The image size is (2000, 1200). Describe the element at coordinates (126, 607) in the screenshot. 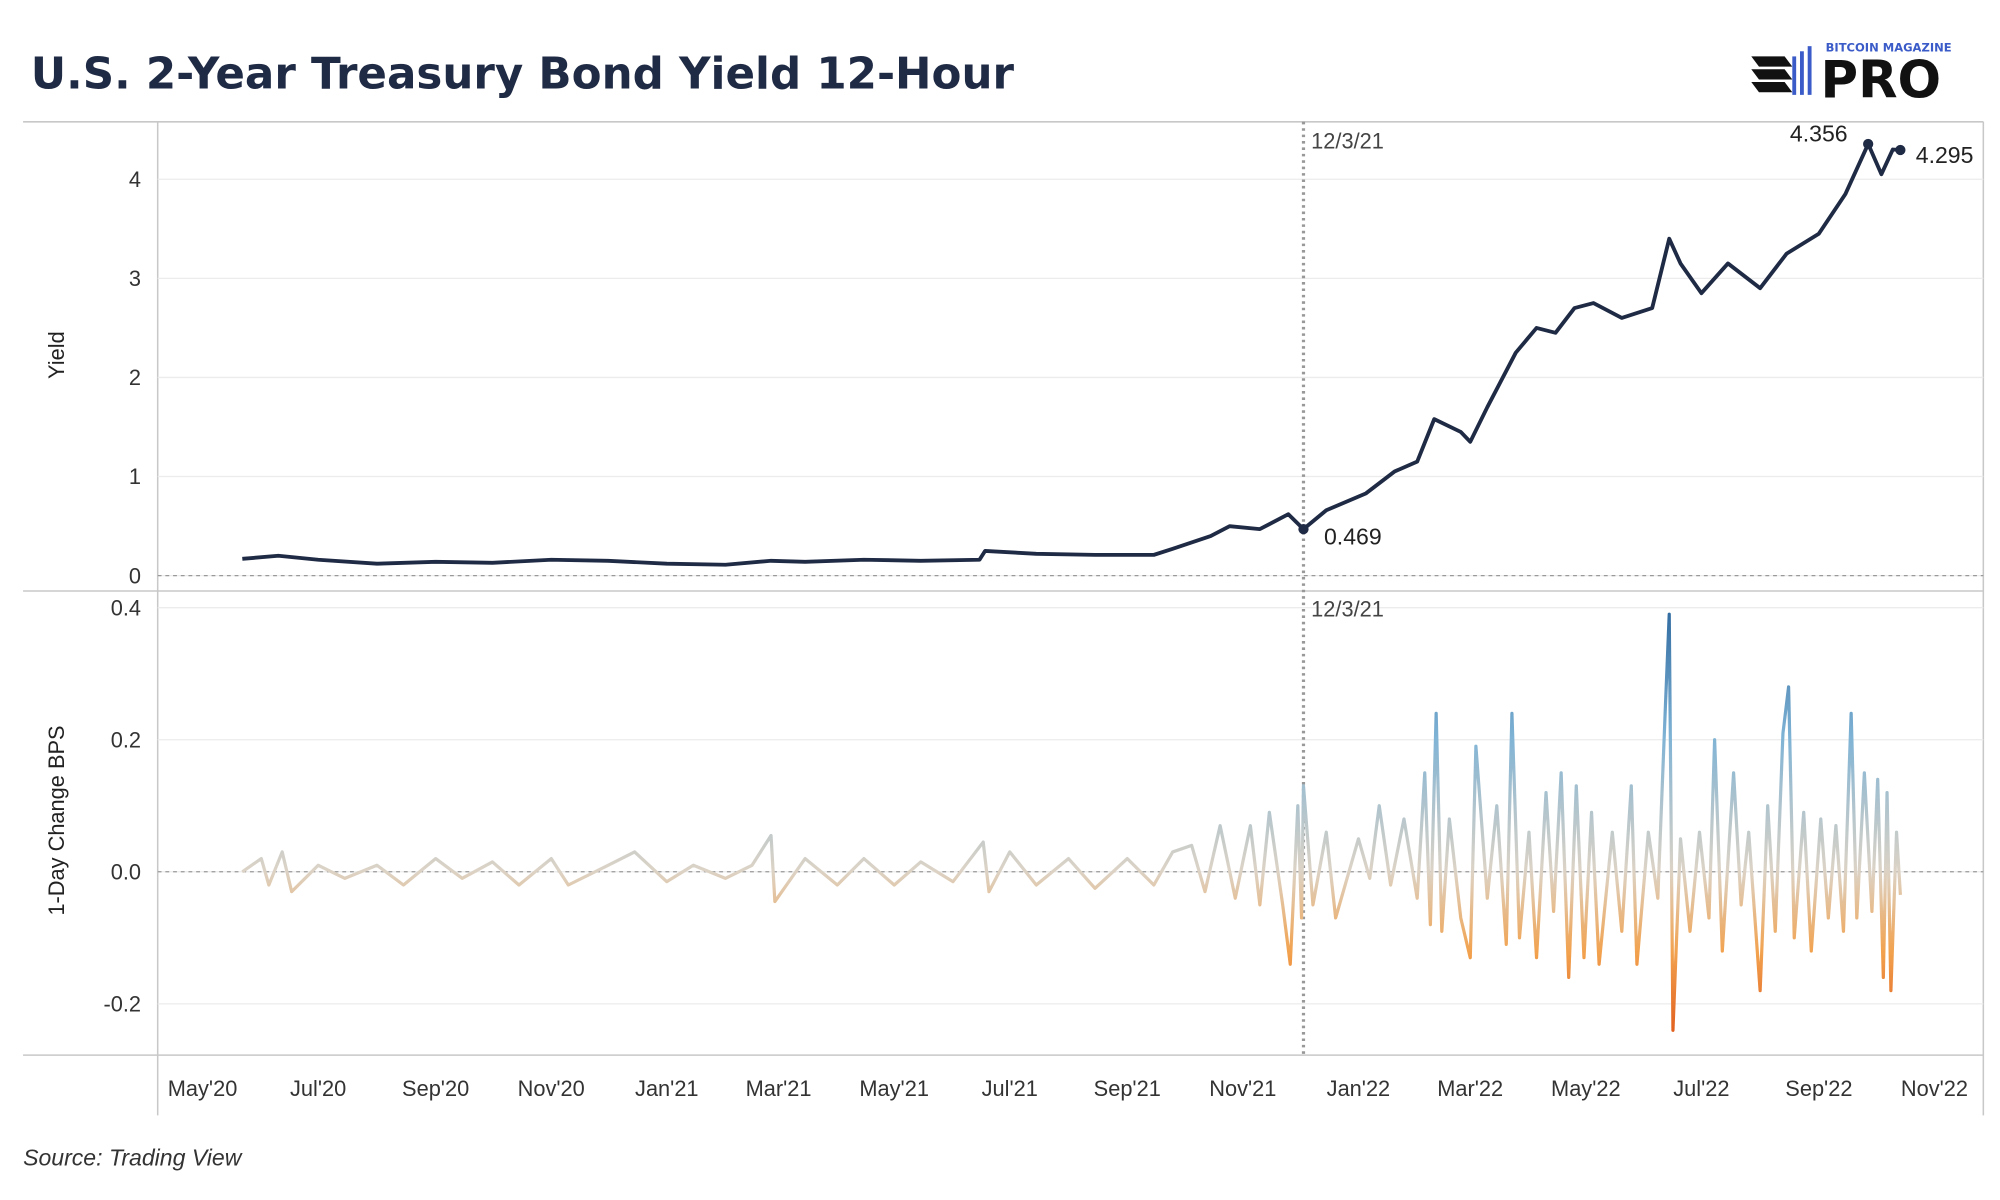

I see `y-tick-label: 0.4` at that location.